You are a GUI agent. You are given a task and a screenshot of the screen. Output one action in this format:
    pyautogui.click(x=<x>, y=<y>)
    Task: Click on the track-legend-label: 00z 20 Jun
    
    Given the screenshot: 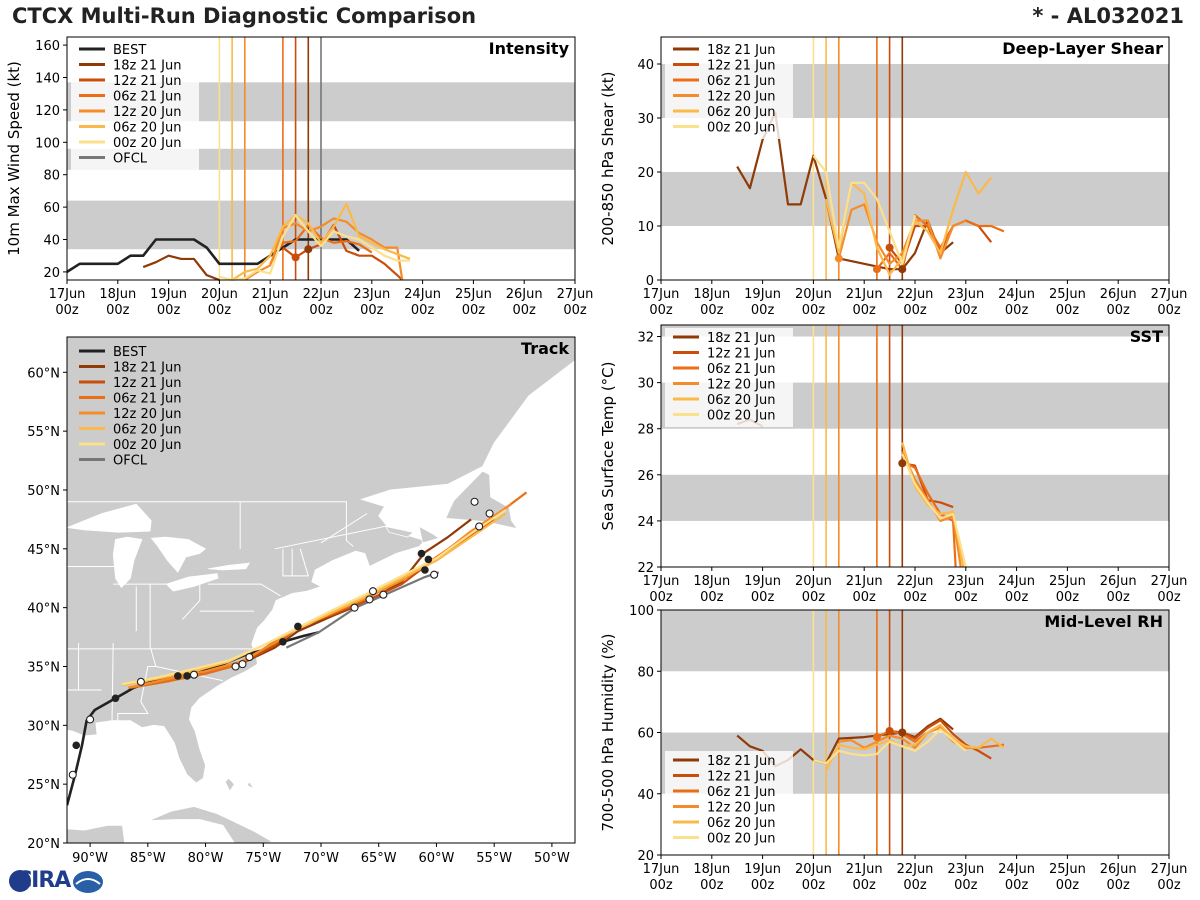 What is the action you would take?
    pyautogui.click(x=147, y=445)
    